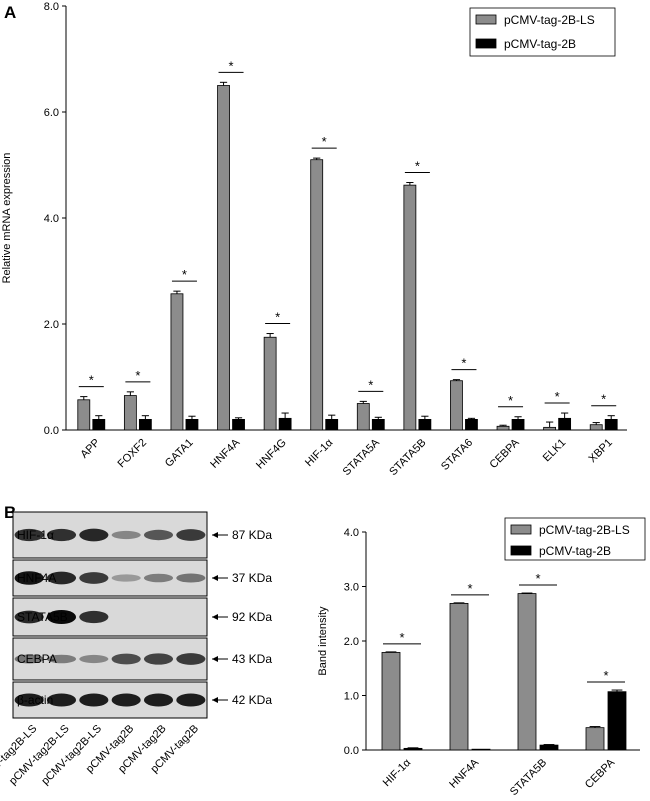 This screenshot has width=650, height=801. What do you see at coordinates (351, 642) in the screenshot?
I see `chart-b-y-tick-label: 2.0` at bounding box center [351, 642].